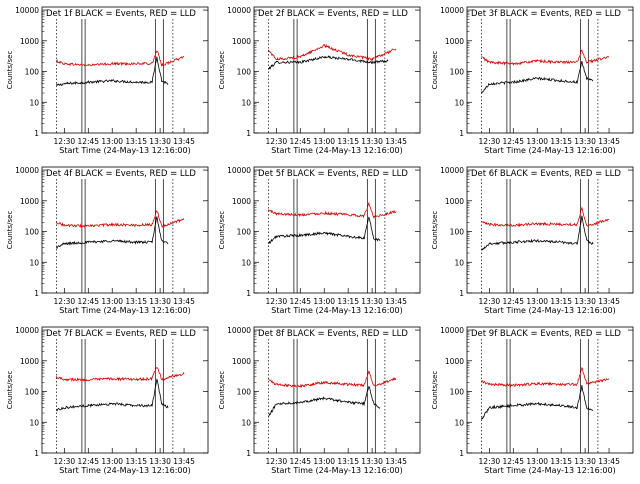 The height and width of the screenshot is (484, 640). What do you see at coordinates (546, 334) in the screenshot?
I see `panel-title: Det 9f BLACK = Events, RED = LLD` at bounding box center [546, 334].